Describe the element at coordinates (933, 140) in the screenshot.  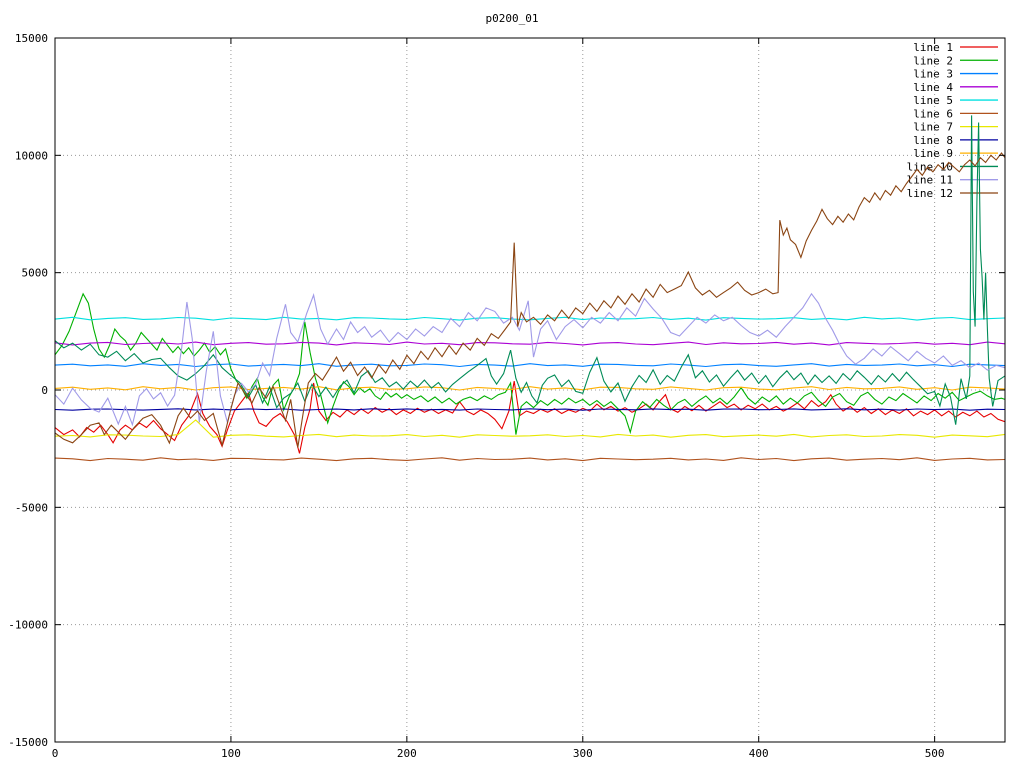
I see `legend-label: line 8` at that location.